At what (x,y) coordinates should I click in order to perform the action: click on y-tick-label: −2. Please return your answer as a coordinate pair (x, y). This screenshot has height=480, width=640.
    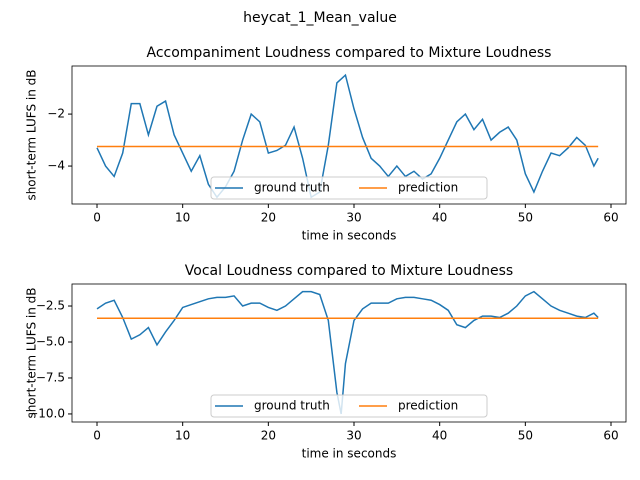
    Looking at the image, I should click on (56, 114).